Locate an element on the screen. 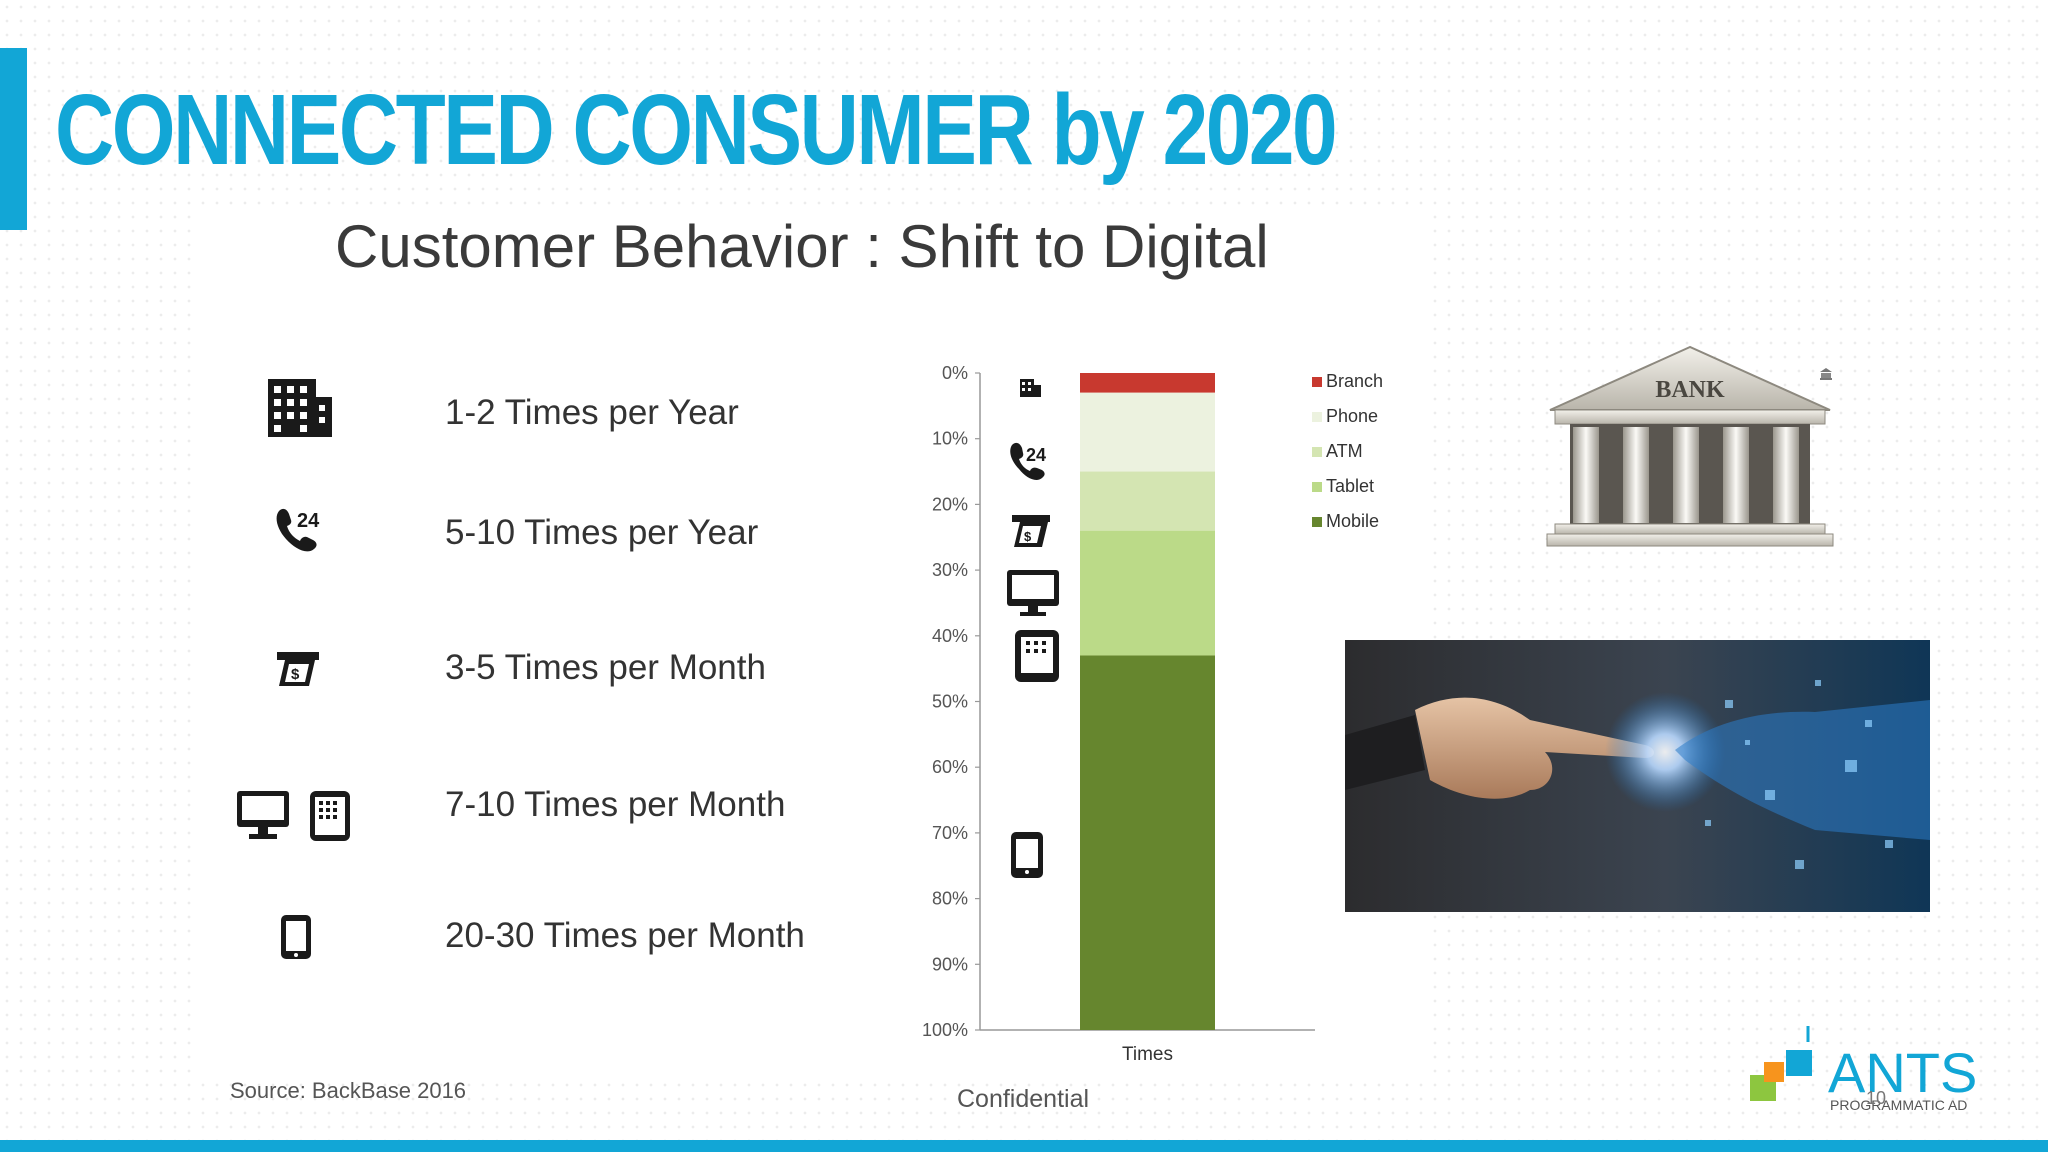  chart-phone-24-icon: 24 is located at coordinates (1028, 461).